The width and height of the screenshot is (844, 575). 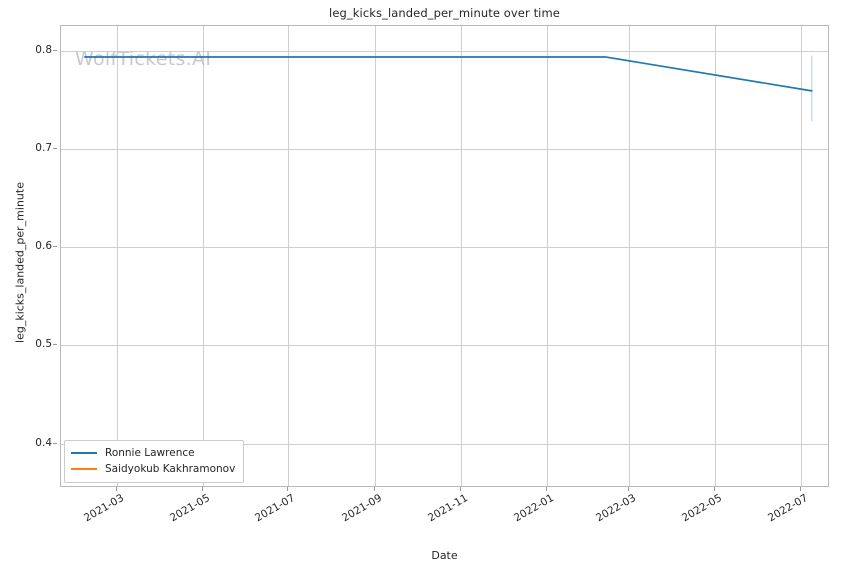 What do you see at coordinates (43, 442) in the screenshot?
I see `y-tick-label: 0.4` at bounding box center [43, 442].